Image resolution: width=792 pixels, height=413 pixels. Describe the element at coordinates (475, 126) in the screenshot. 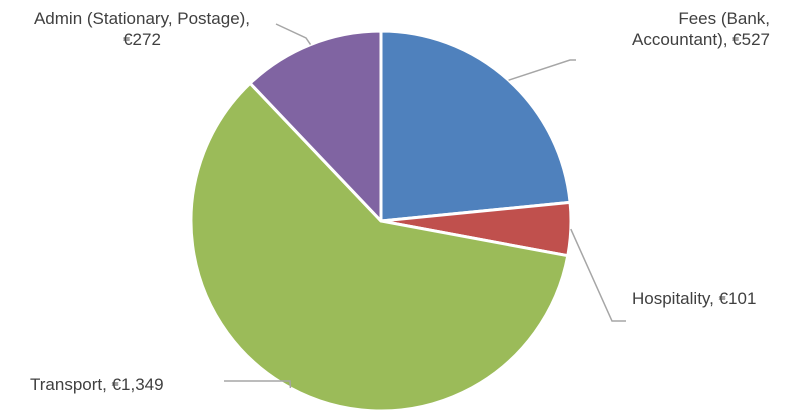

I see `pie-slice-fees` at that location.